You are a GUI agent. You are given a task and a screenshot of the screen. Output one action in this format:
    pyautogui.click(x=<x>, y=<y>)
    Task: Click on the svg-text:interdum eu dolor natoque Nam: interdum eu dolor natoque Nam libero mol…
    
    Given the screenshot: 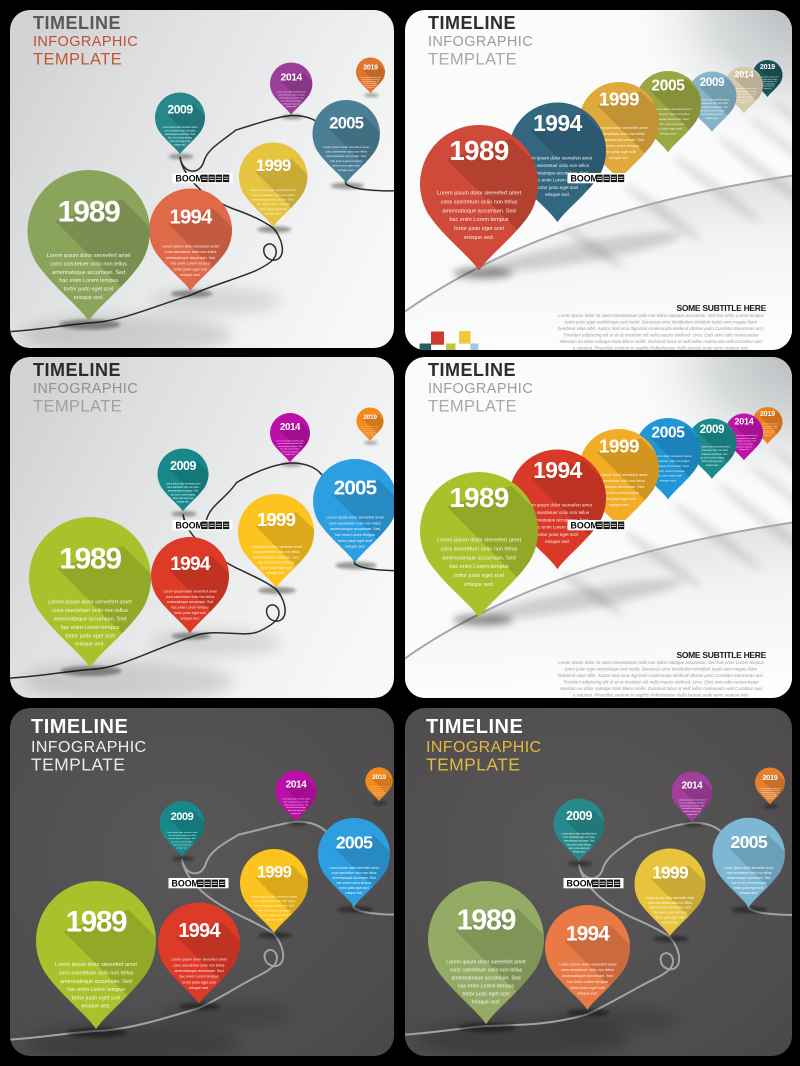 What is the action you would take?
    pyautogui.click(x=662, y=688)
    